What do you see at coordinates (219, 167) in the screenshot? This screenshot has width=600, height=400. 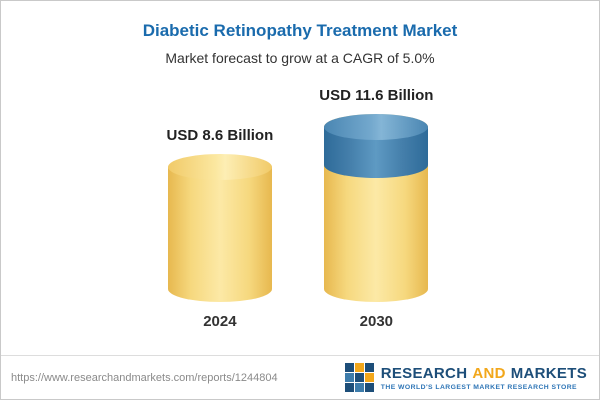 I see `bar-2024-top-ellipse` at bounding box center [219, 167].